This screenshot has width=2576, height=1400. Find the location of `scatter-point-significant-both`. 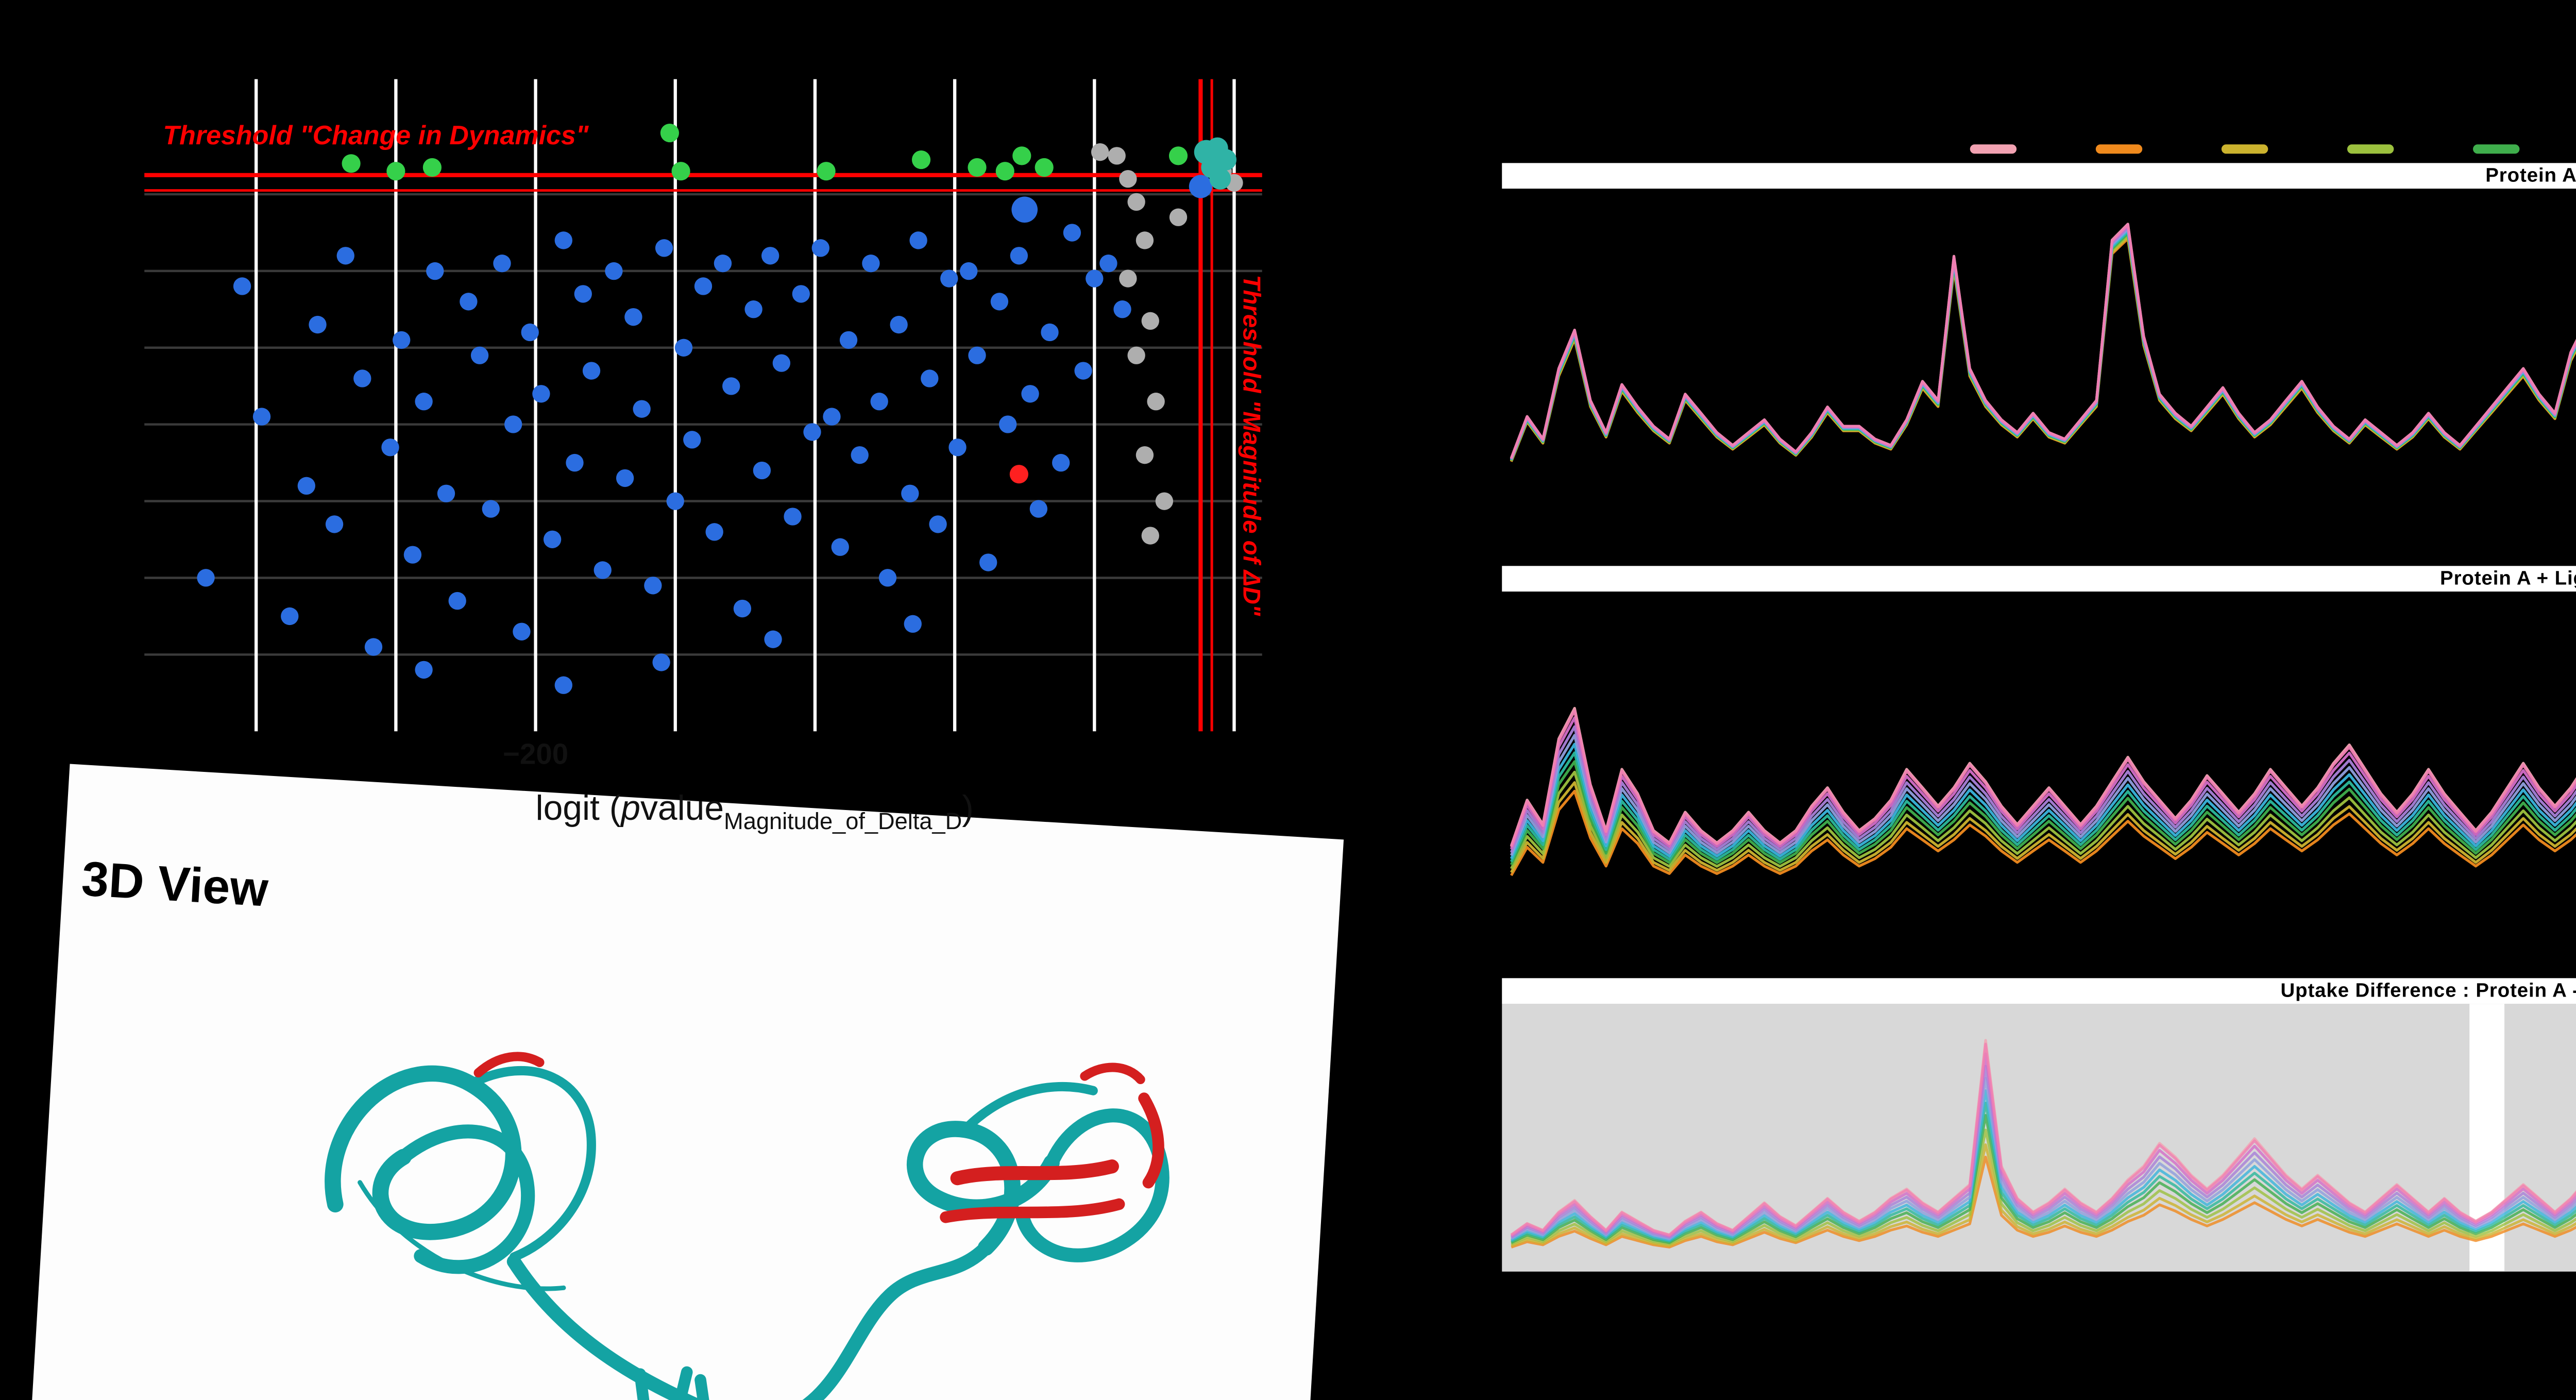

scatter-point-significant-both is located at coordinates (1220, 179).